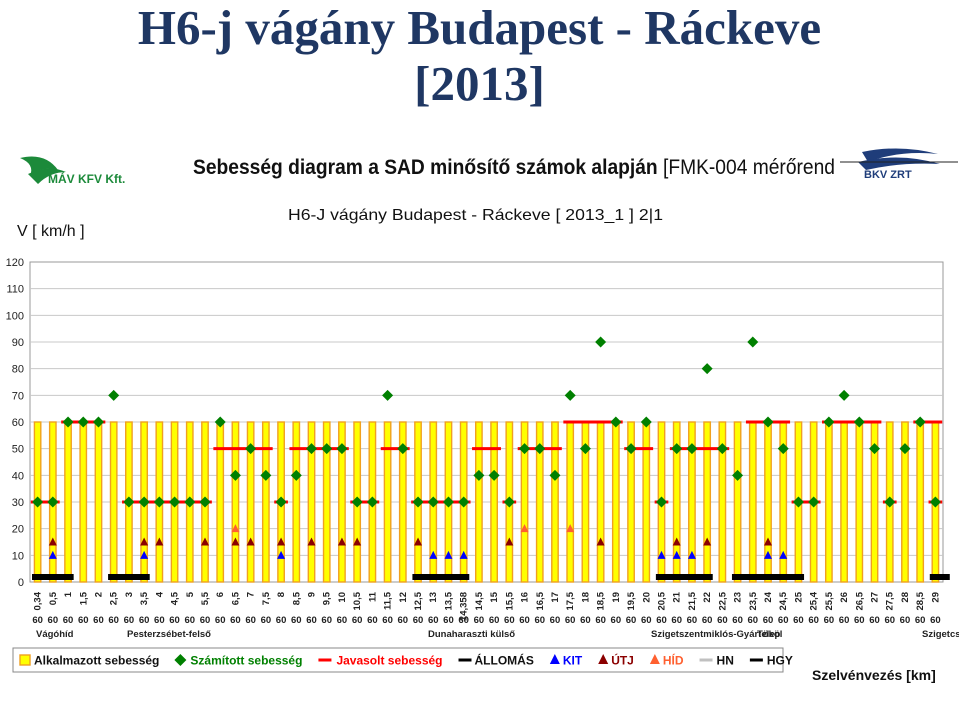 The width and height of the screenshot is (959, 703). What do you see at coordinates (829, 600) in the screenshot?
I see `x-tick-label: 25,5` at bounding box center [829, 600].